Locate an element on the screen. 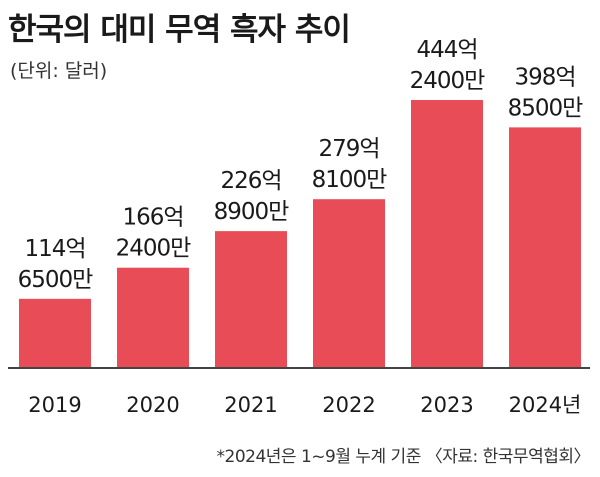 The height and width of the screenshot is (477, 600). value-label-2019-2: 6500만 is located at coordinates (56, 280).